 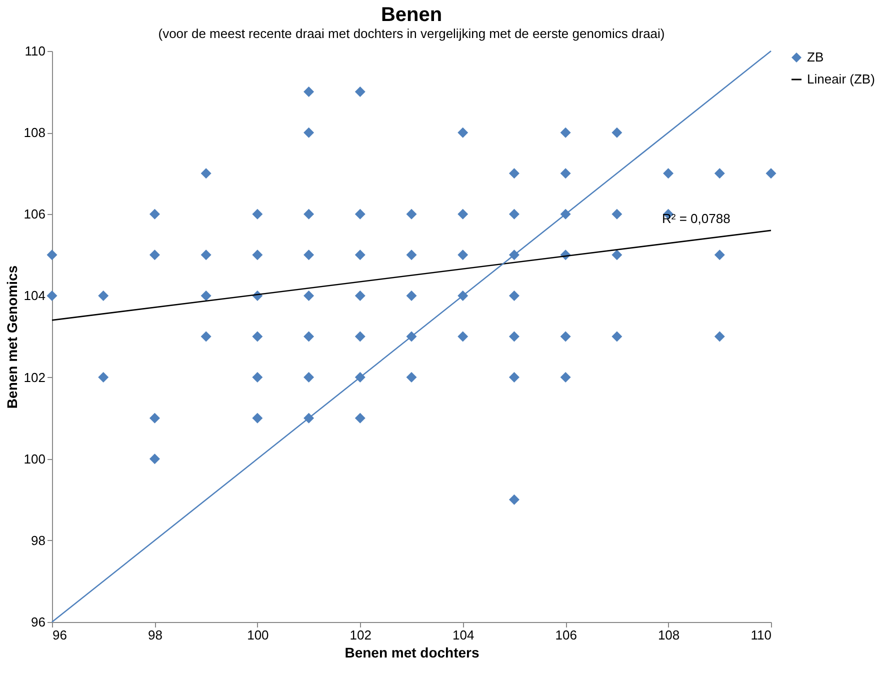 I want to click on y-tick-label: 108, so click(x=35, y=132).